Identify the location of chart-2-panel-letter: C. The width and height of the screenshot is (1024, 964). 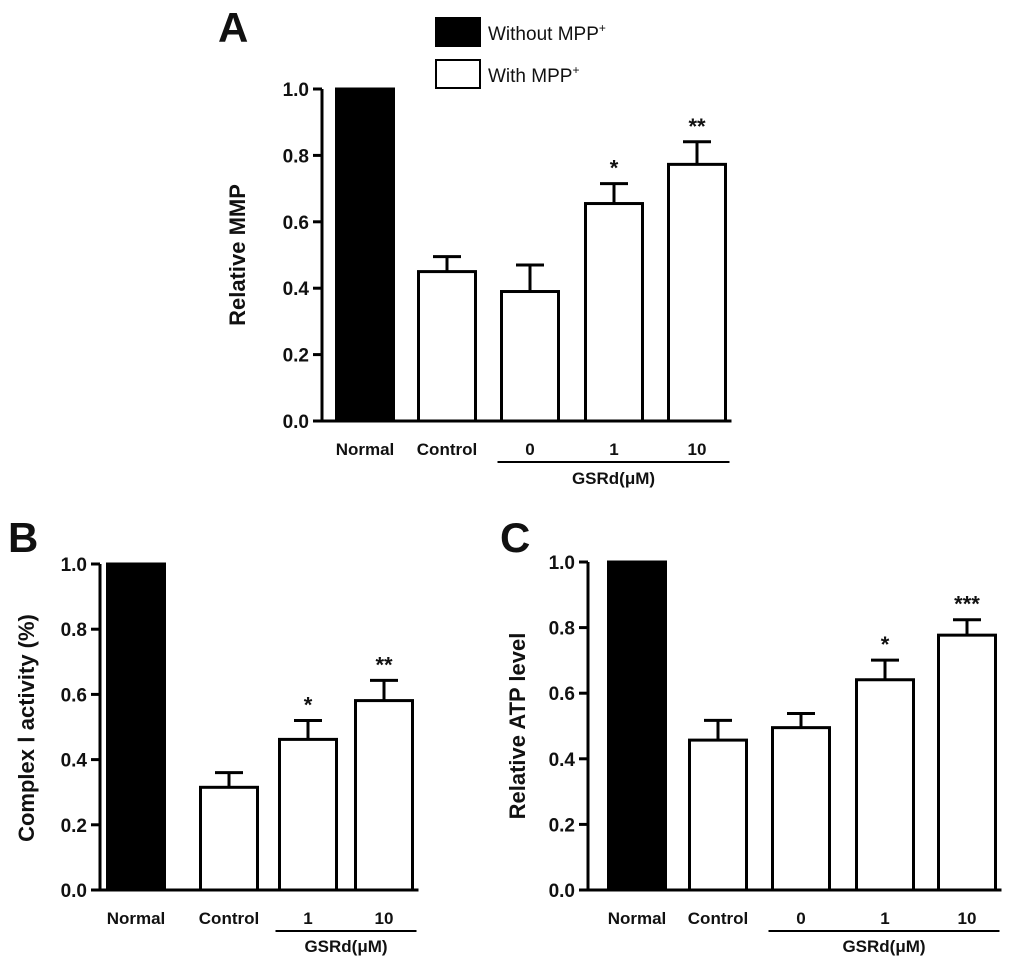
(515, 537).